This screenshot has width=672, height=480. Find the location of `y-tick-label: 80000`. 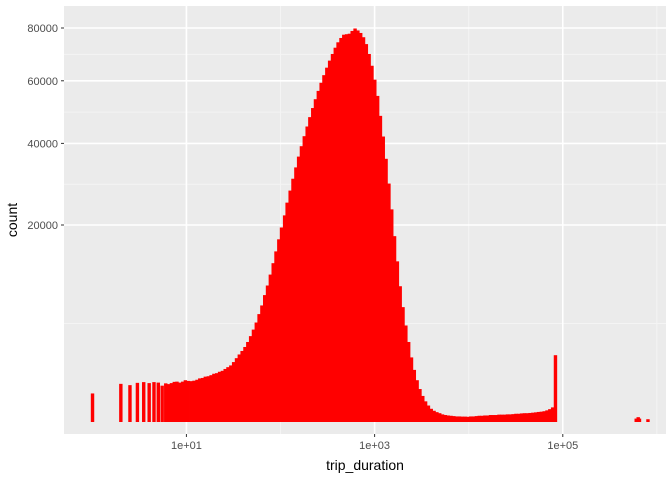

y-tick-label: 80000 is located at coordinates (42, 29).